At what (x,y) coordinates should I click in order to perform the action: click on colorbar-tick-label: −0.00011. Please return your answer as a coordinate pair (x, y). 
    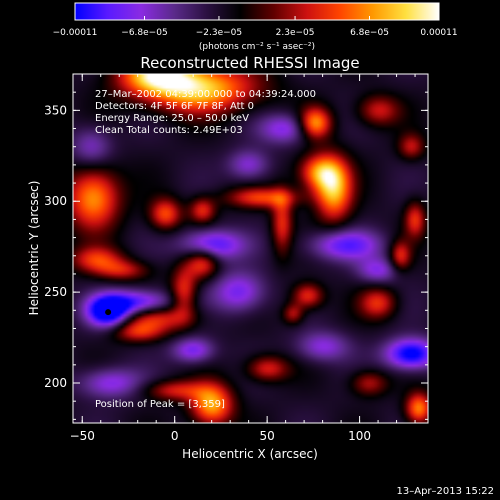
    Looking at the image, I should click on (75, 33).